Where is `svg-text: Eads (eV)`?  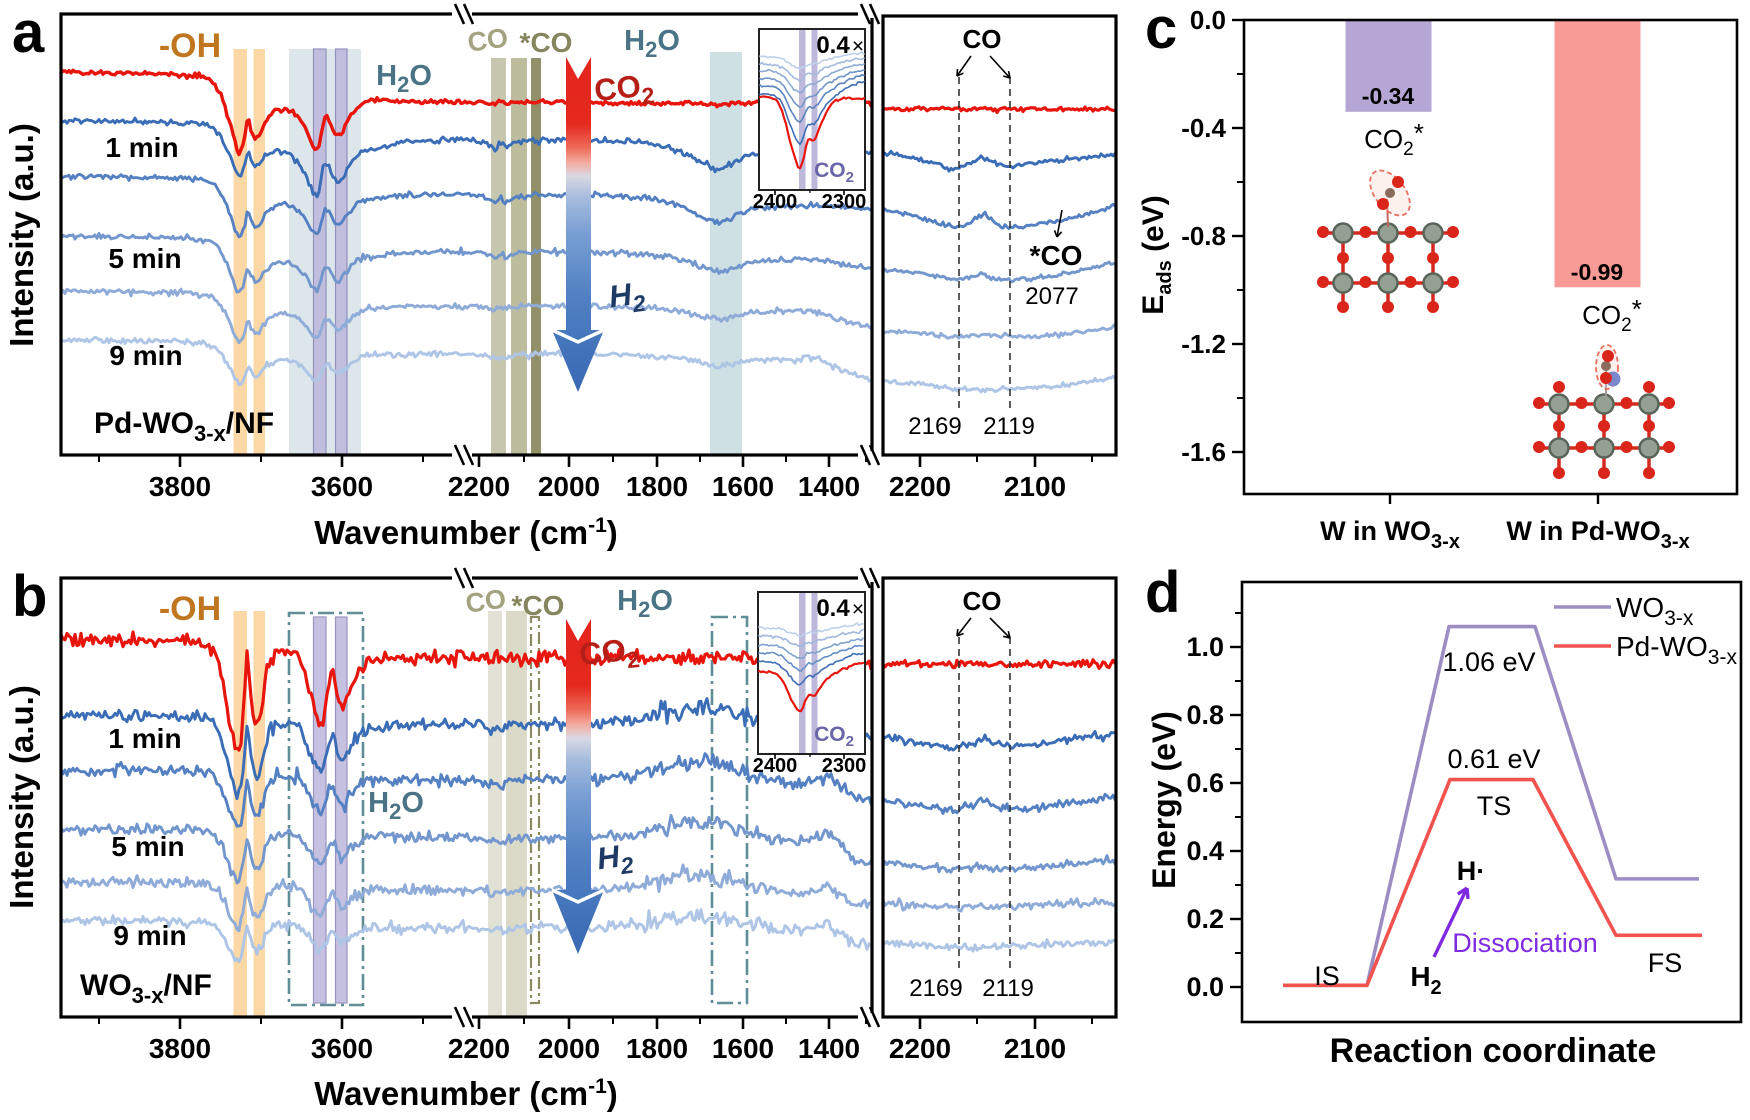 svg-text: Eads (eV) is located at coordinates (1156, 255).